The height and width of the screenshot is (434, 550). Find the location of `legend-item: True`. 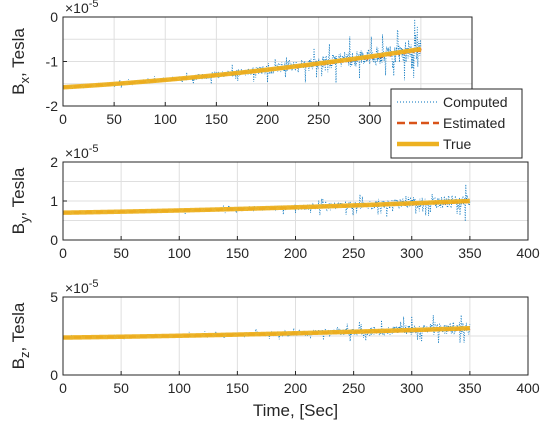

legend-item: True is located at coordinates (434, 144).